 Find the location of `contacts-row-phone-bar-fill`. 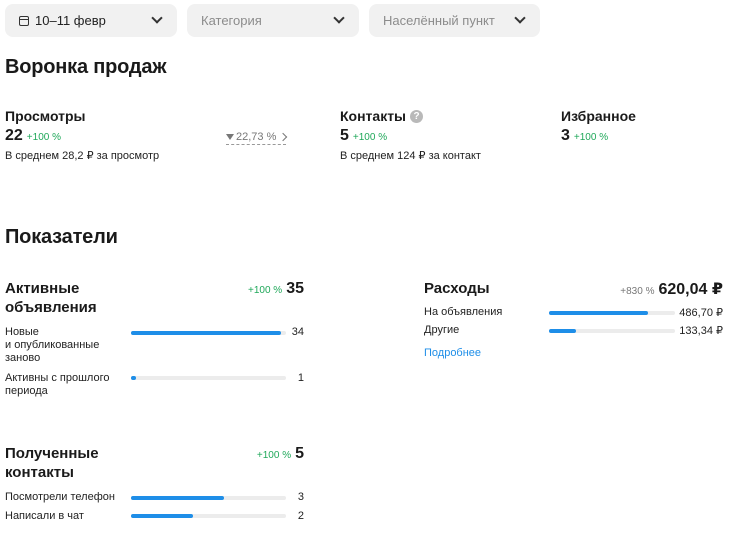

contacts-row-phone-bar-fill is located at coordinates (177, 498).